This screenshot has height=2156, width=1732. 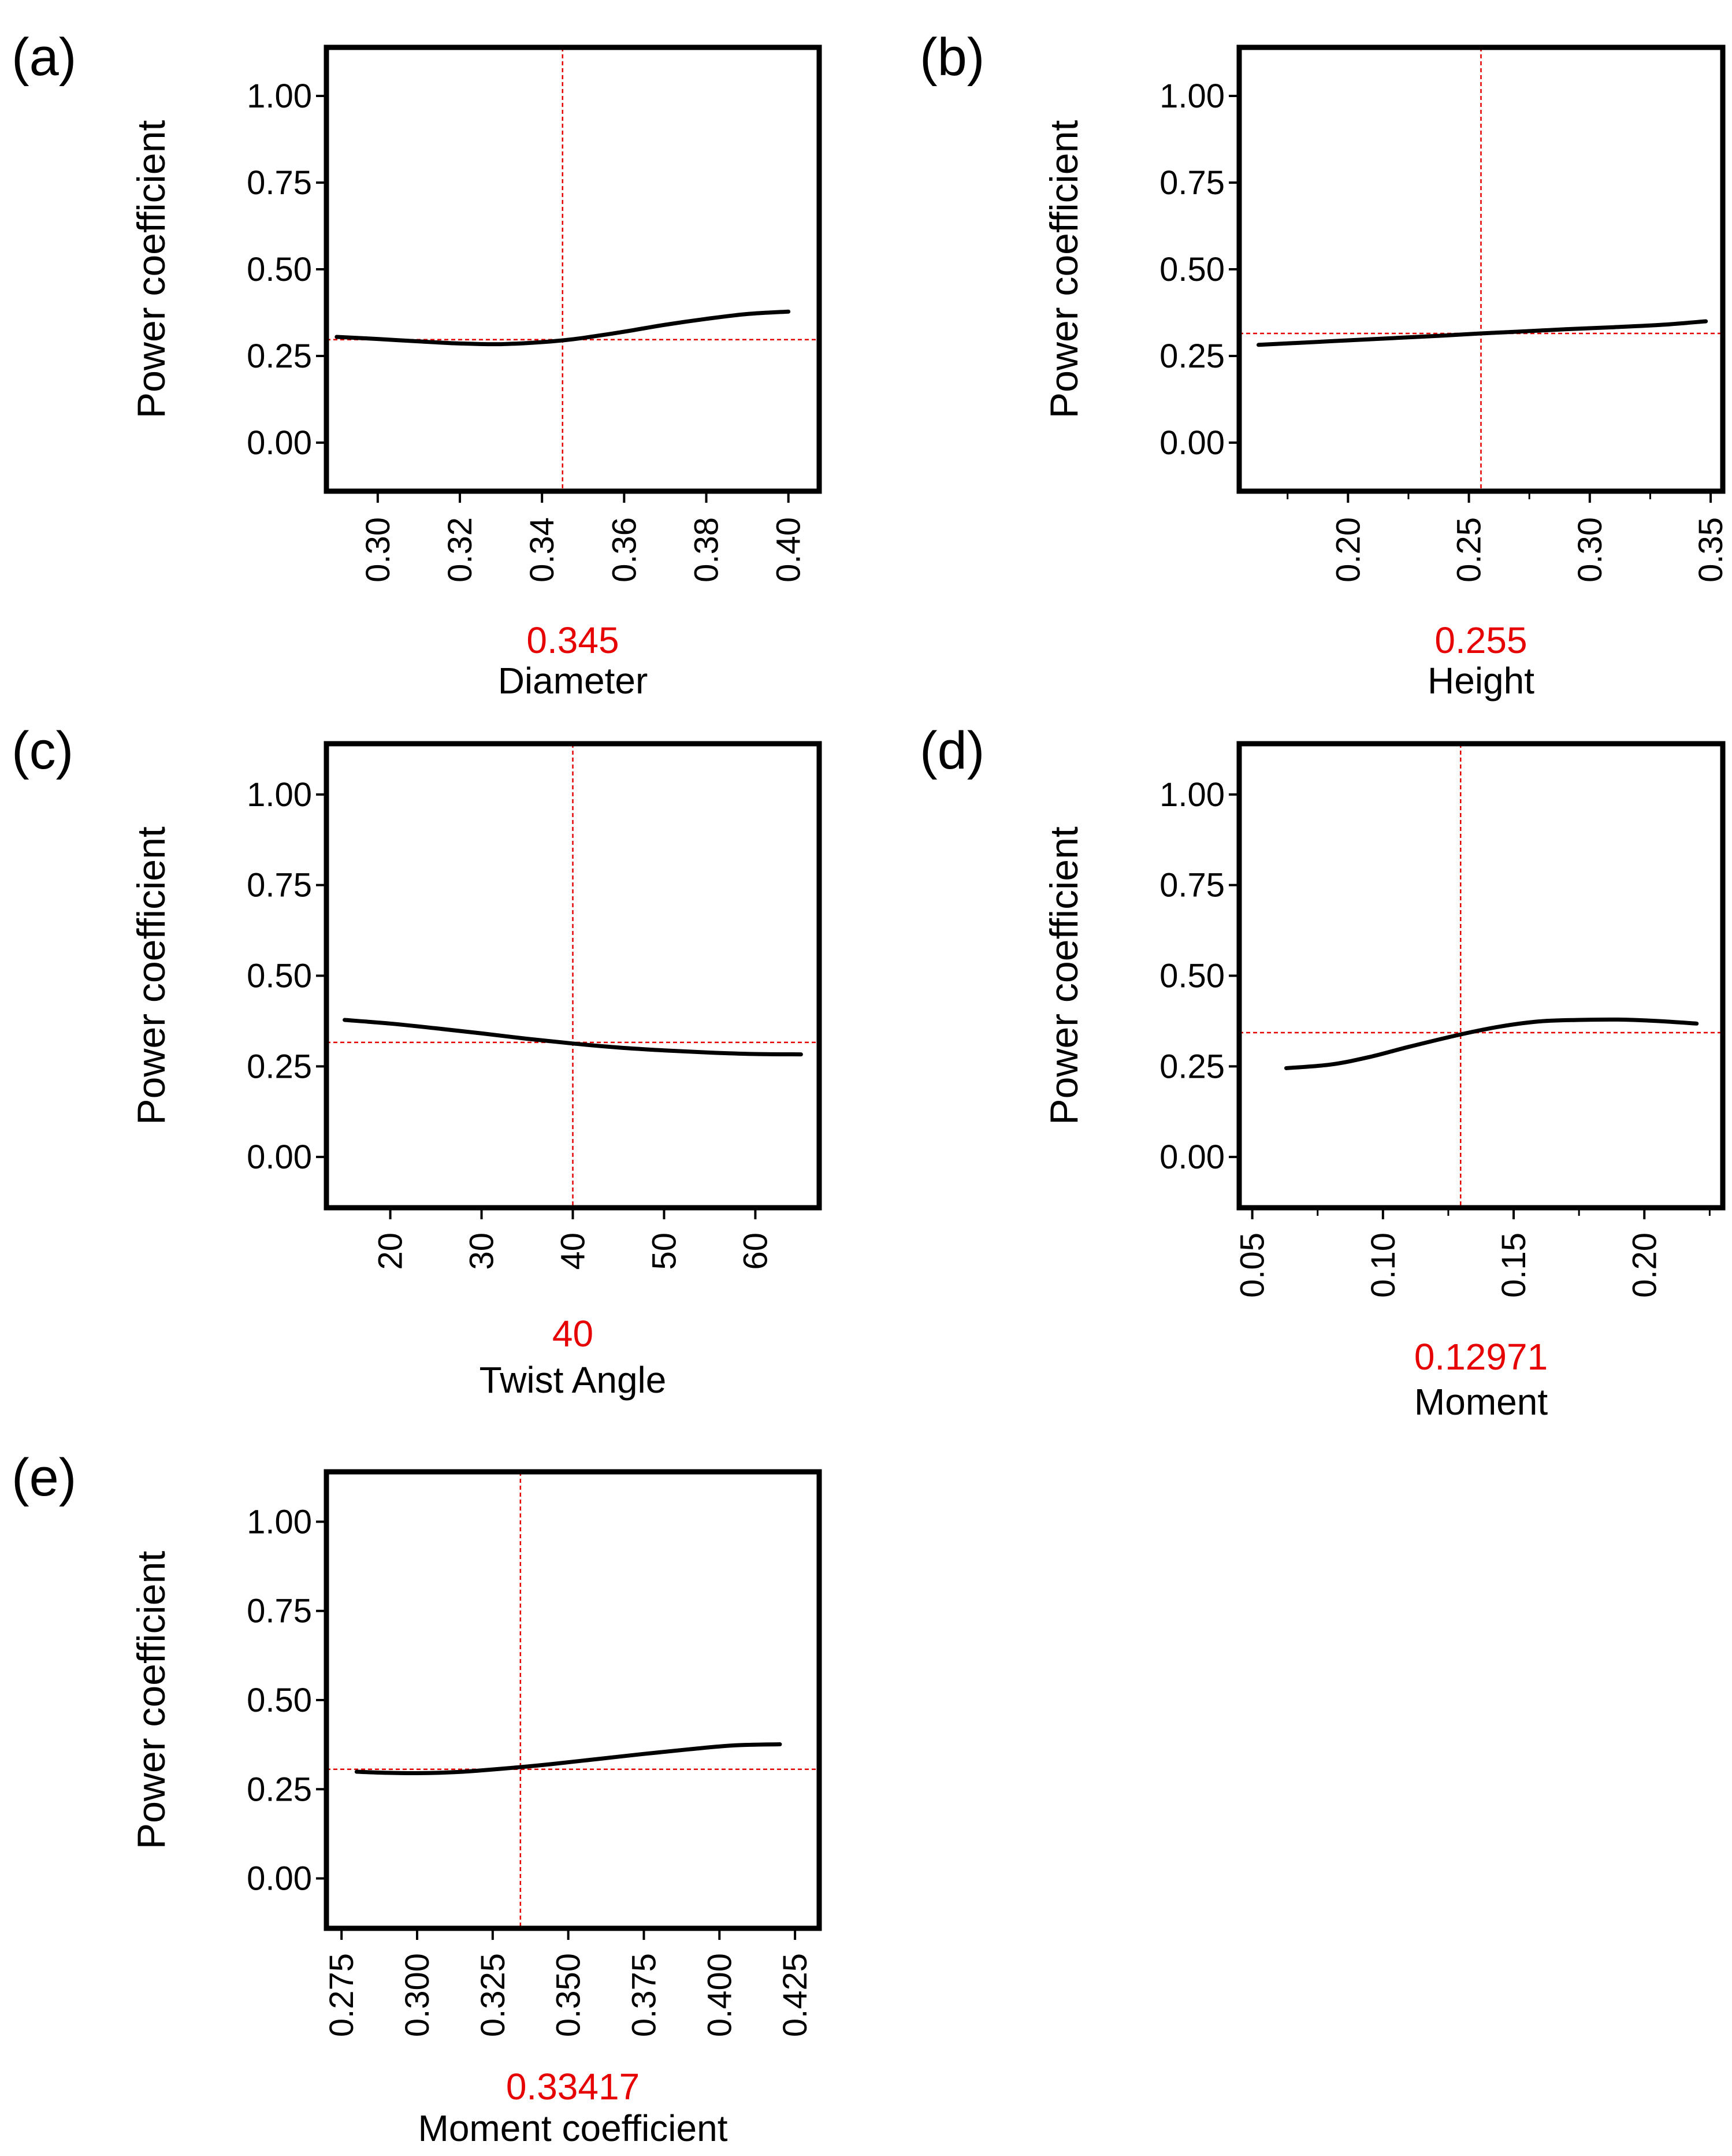 What do you see at coordinates (1711, 549) in the screenshot?
I see `x-tick-label: 0.35` at bounding box center [1711, 549].